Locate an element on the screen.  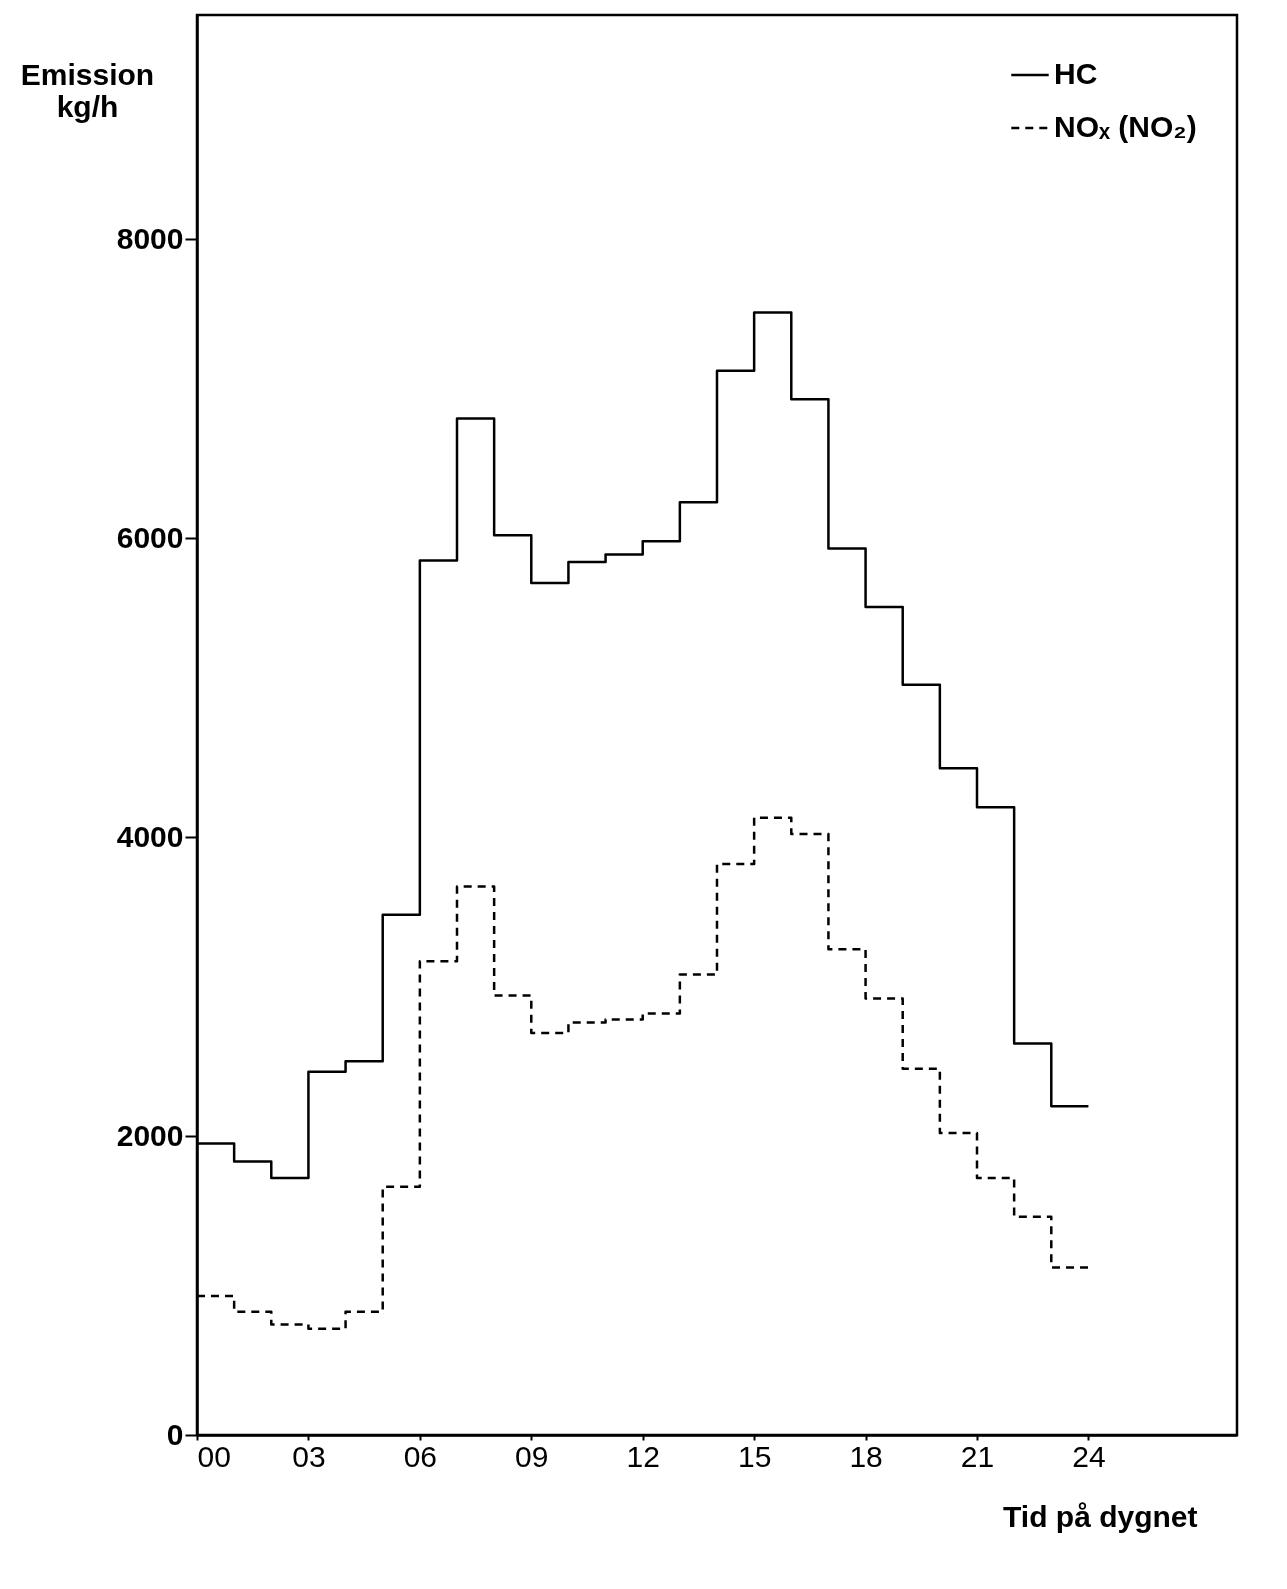
x-tick-label: 09 is located at coordinates (532, 1456).